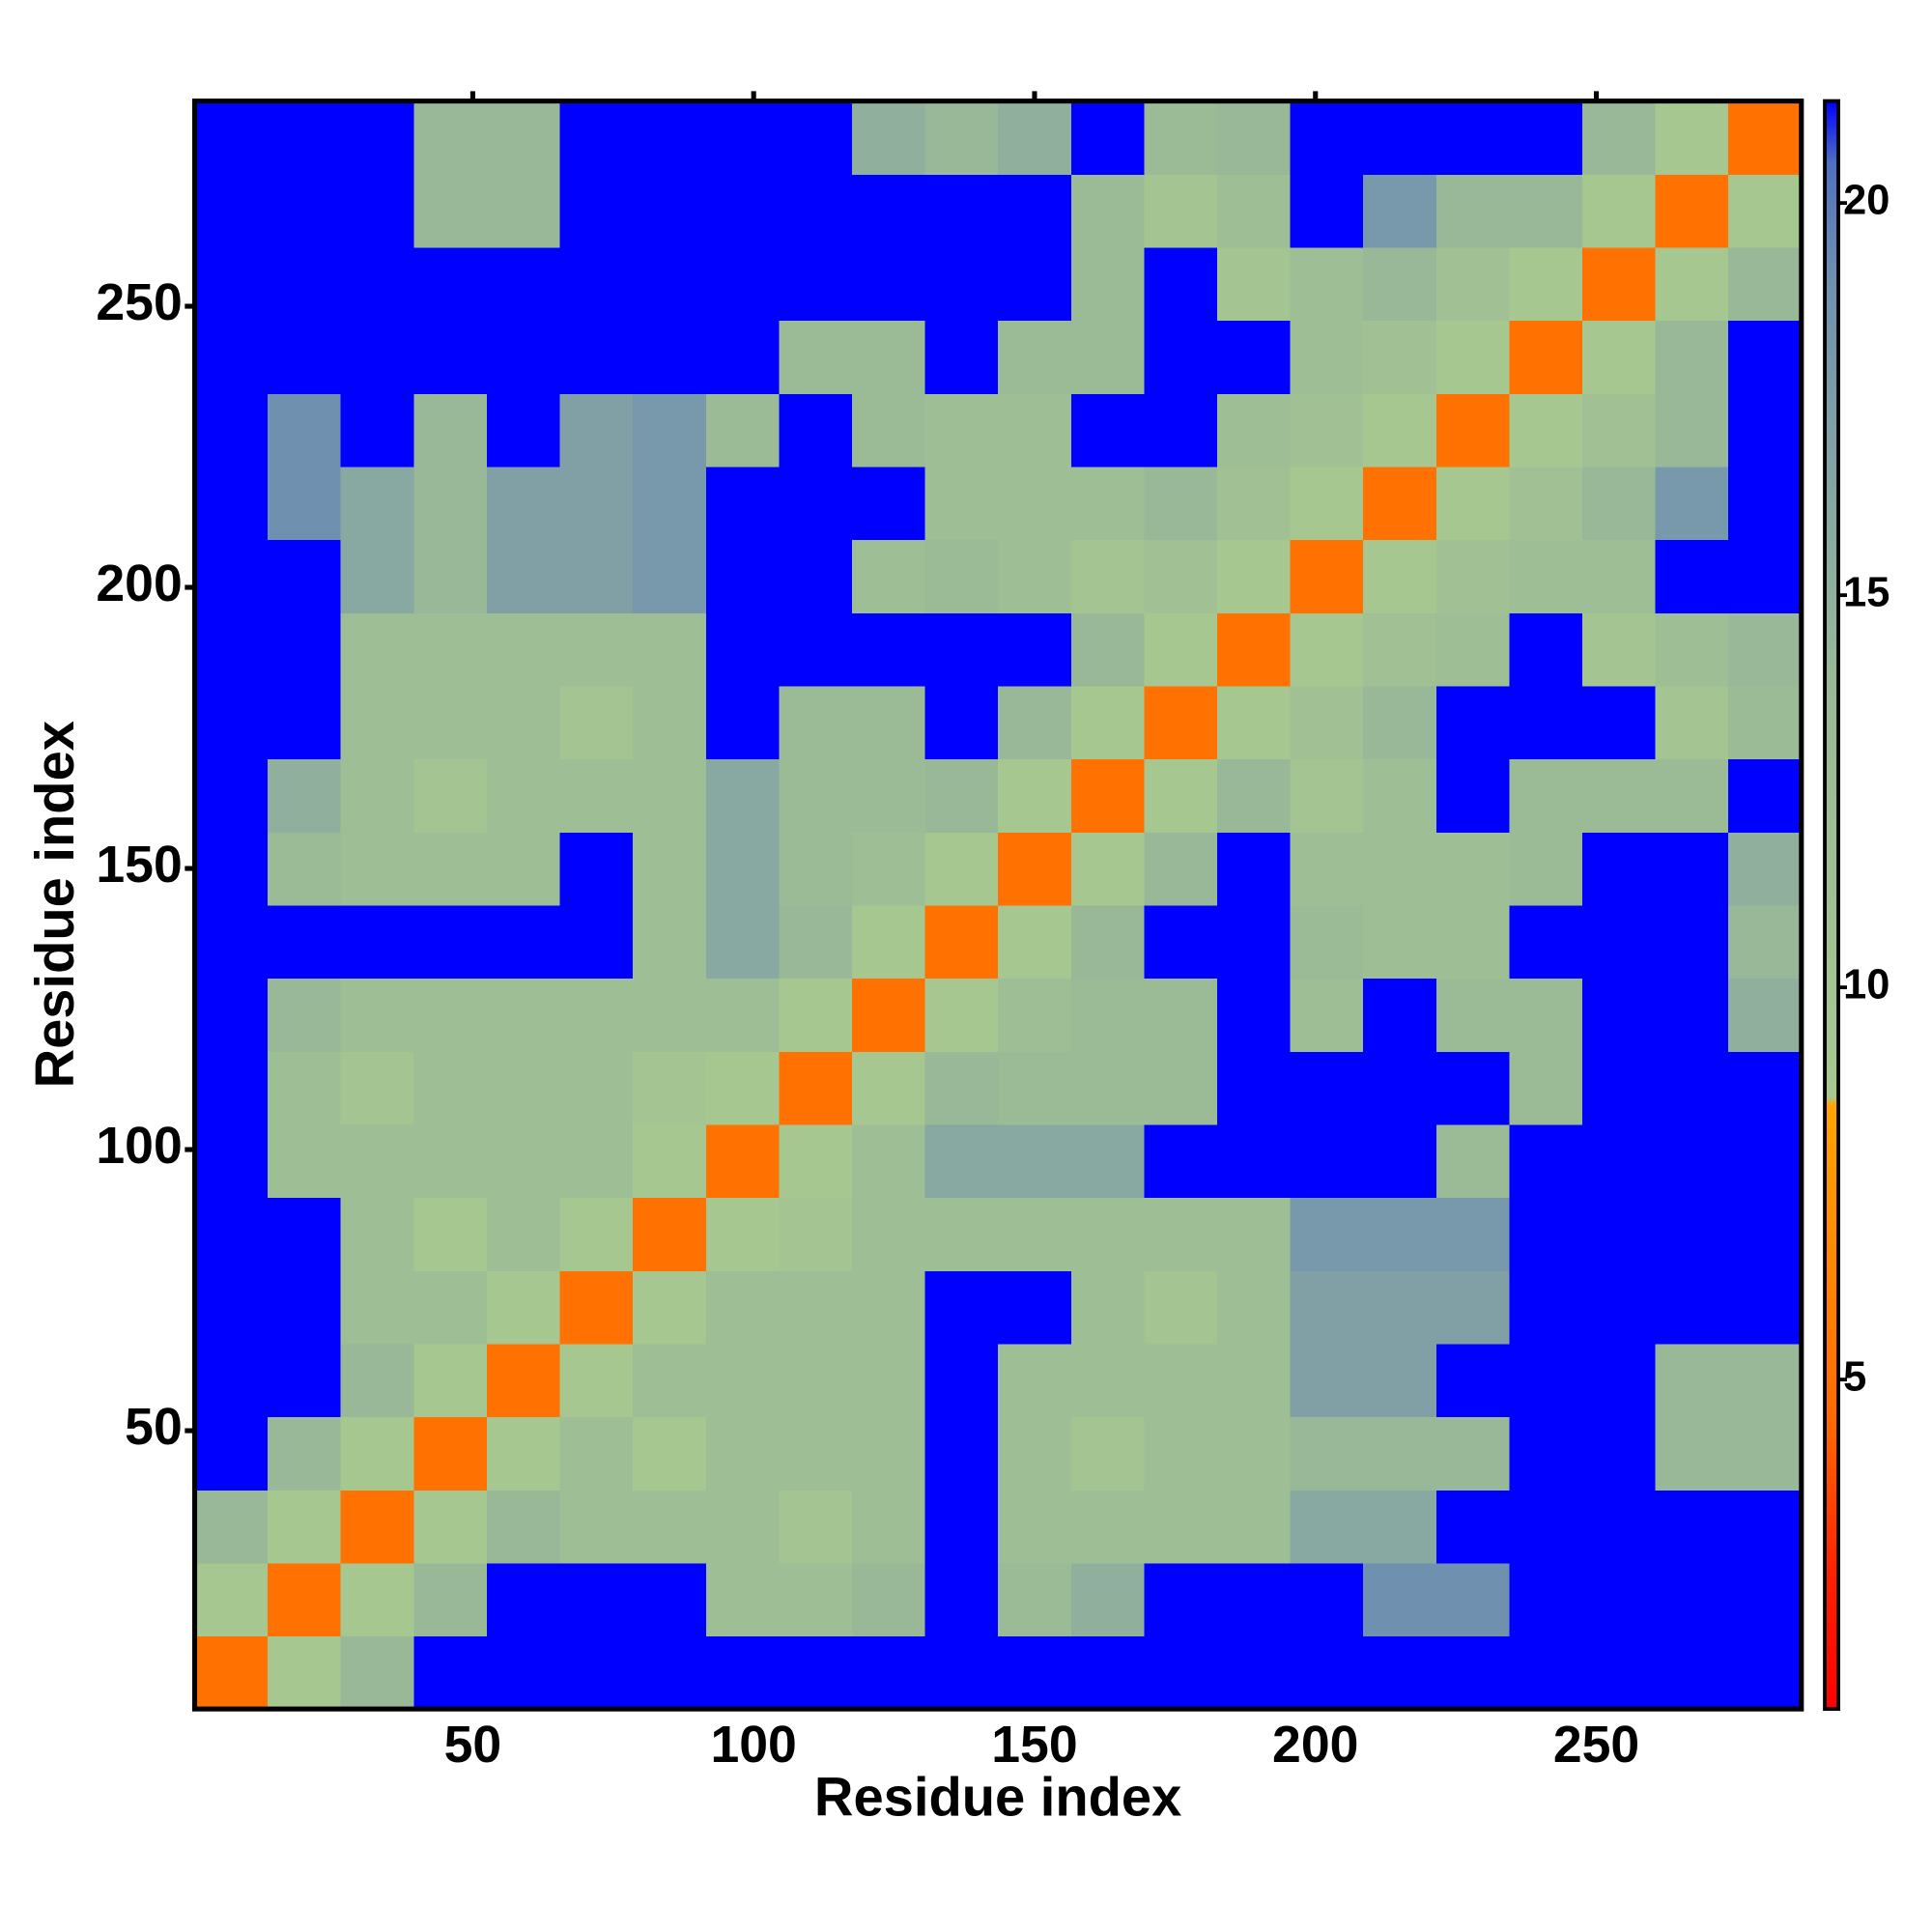 The width and height of the screenshot is (1932, 1932). Describe the element at coordinates (1866, 985) in the screenshot. I see `colorbar-tick-label: 10` at that location.